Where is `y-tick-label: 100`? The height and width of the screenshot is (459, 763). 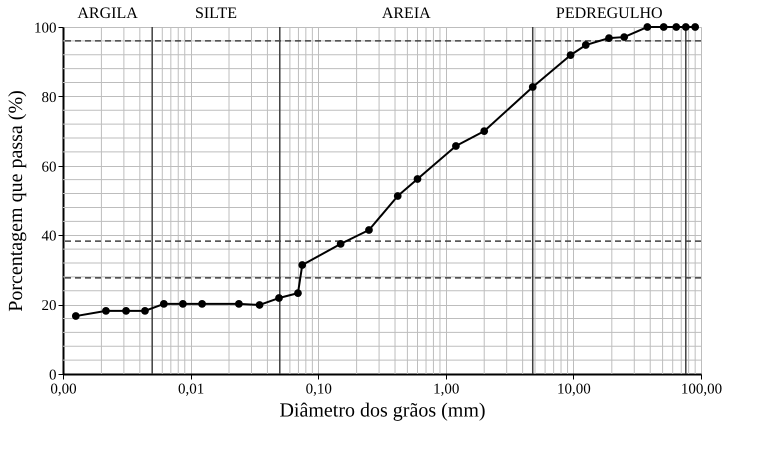
y-tick-label: 100 is located at coordinates (45, 28).